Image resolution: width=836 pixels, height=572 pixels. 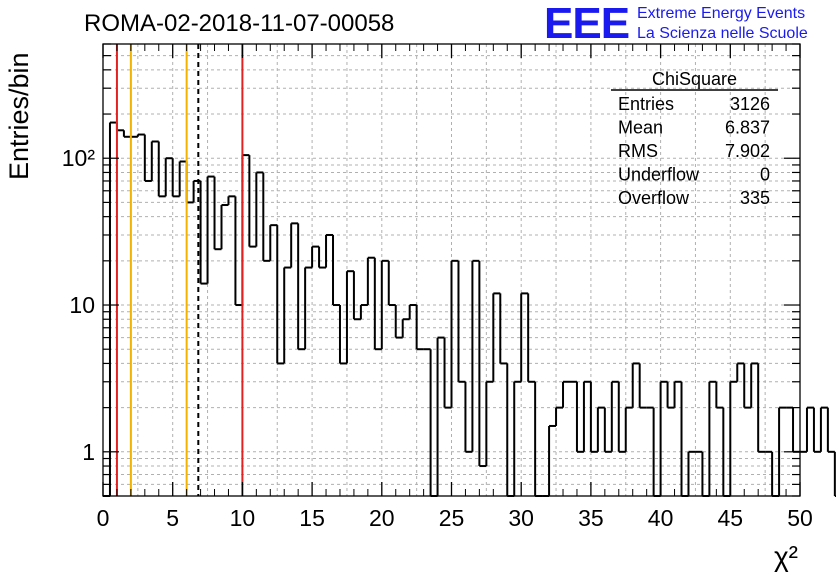 I want to click on x-tick-label: 20, so click(x=382, y=518).